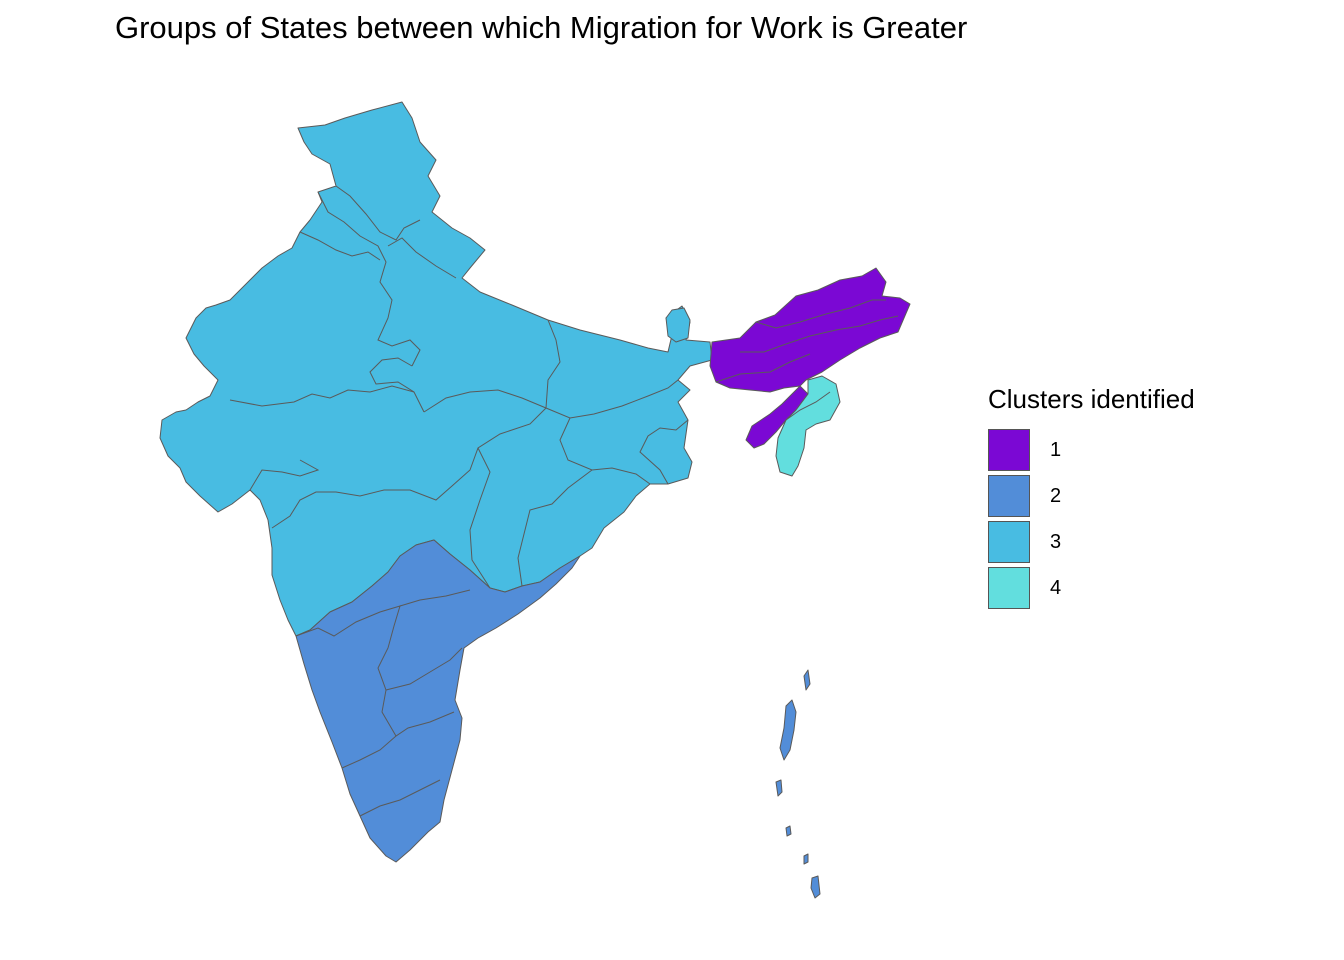 The height and width of the screenshot is (960, 1344). What do you see at coordinates (438, 701) in the screenshot?
I see `region-south-india` at bounding box center [438, 701].